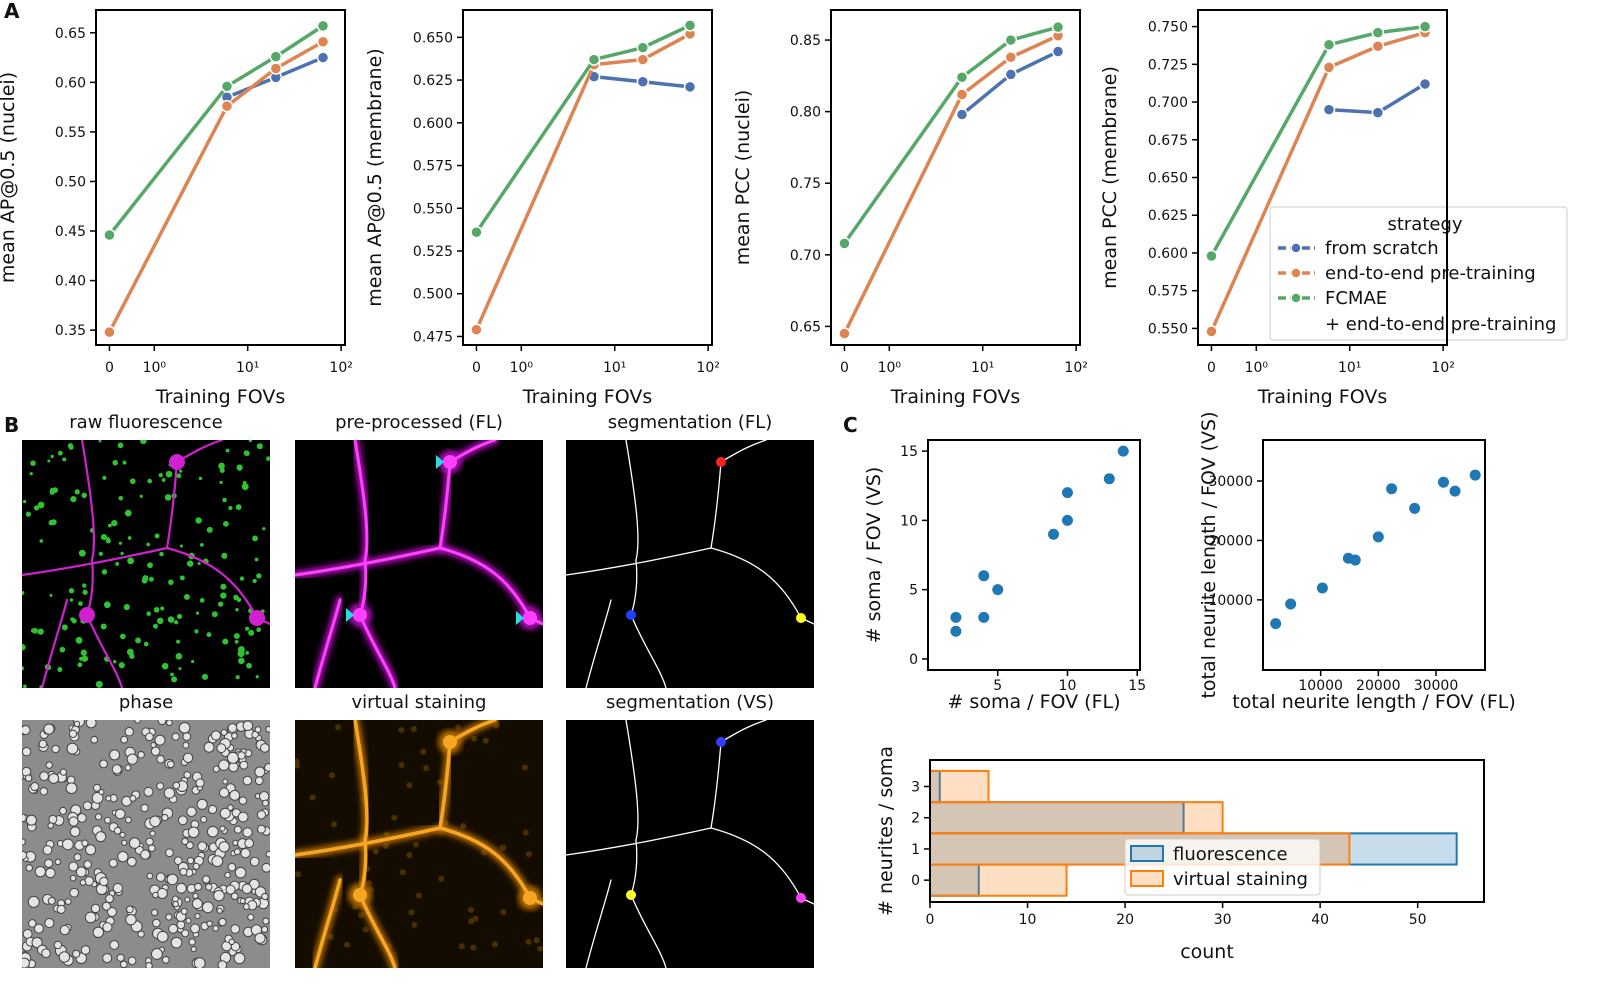  What do you see at coordinates (70, 182) in the screenshot?
I see `y-tick-label: 0.50` at bounding box center [70, 182].